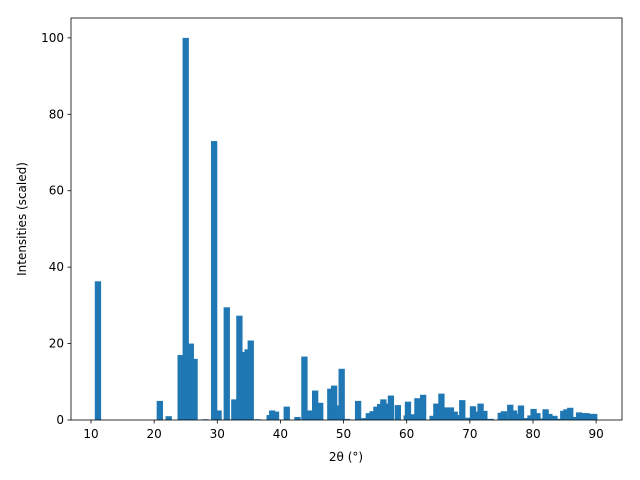 This screenshot has height=480, width=640. I want to click on y-tick-label: 60, so click(56, 191).